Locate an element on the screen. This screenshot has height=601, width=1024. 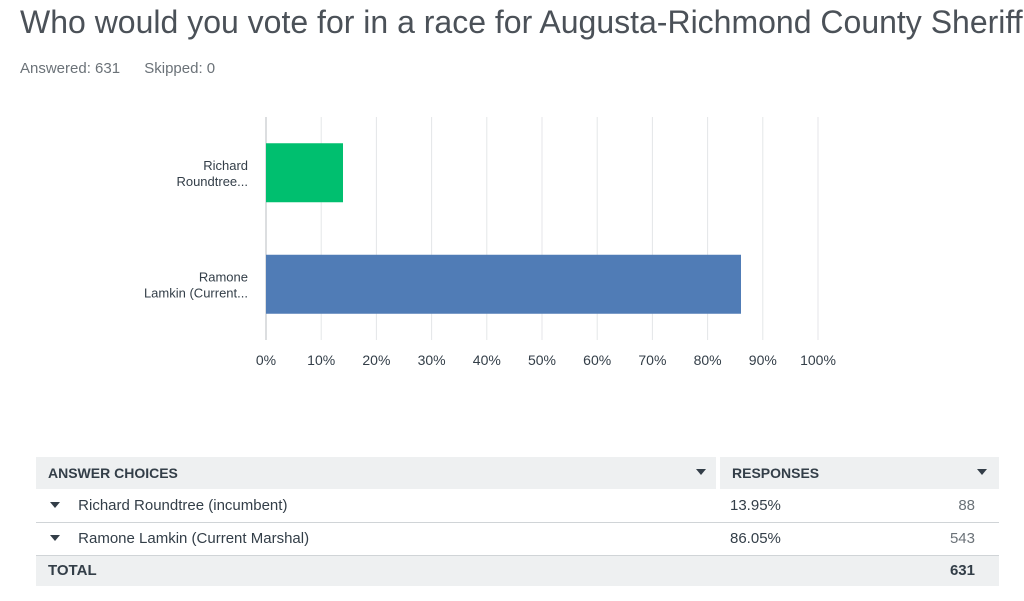
answer-choices-label: ANSWER CHOICES is located at coordinates (113, 473).